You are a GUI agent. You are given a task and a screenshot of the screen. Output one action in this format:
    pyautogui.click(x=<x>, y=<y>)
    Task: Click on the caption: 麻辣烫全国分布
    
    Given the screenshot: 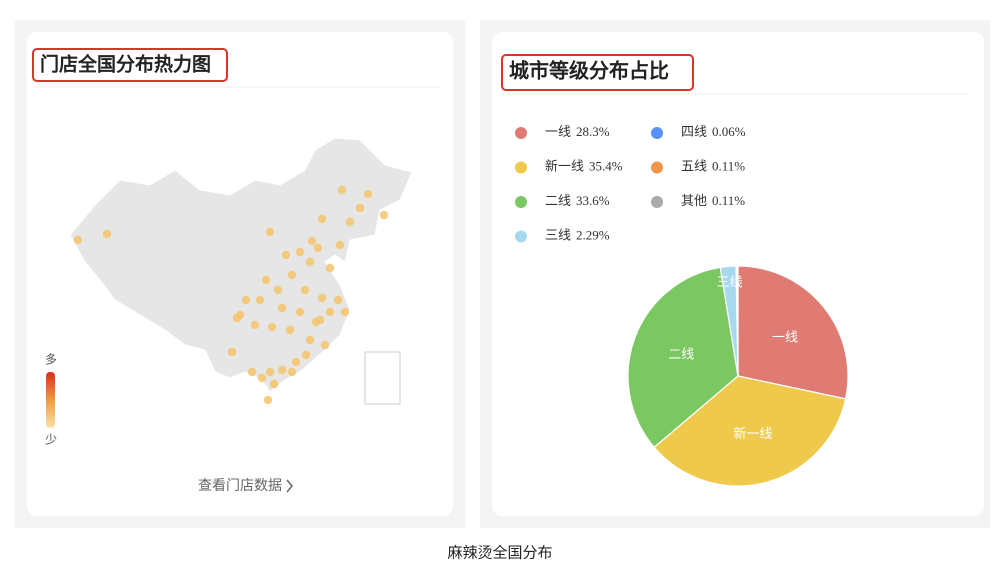 What is the action you would take?
    pyautogui.click(x=499, y=553)
    